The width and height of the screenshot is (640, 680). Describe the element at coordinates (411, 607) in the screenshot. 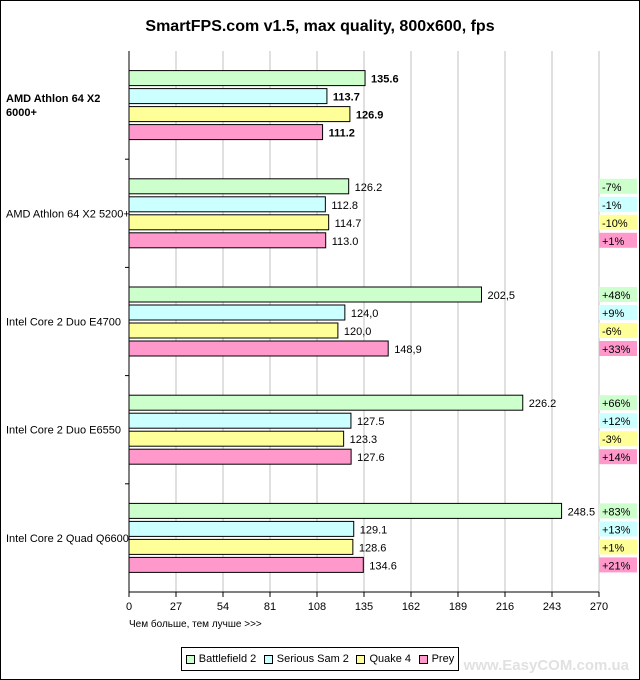

I see `x-tick-label: 162` at that location.